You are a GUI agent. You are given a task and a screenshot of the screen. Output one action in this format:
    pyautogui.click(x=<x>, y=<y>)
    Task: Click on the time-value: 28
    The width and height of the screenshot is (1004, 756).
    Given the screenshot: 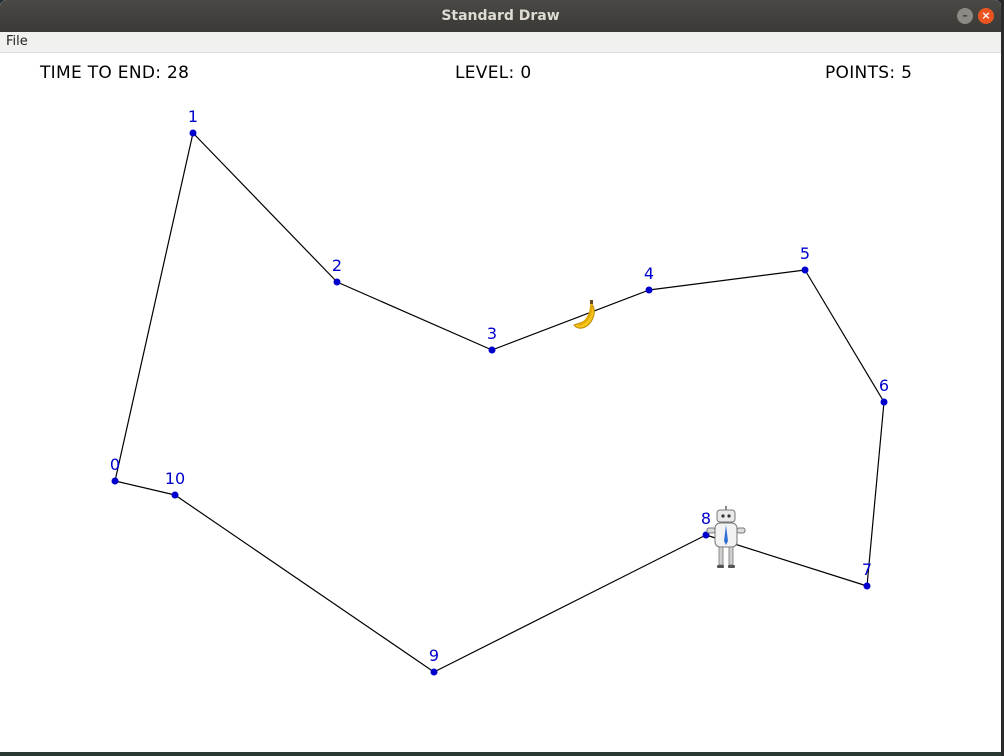 What is the action you would take?
    pyautogui.click(x=178, y=73)
    